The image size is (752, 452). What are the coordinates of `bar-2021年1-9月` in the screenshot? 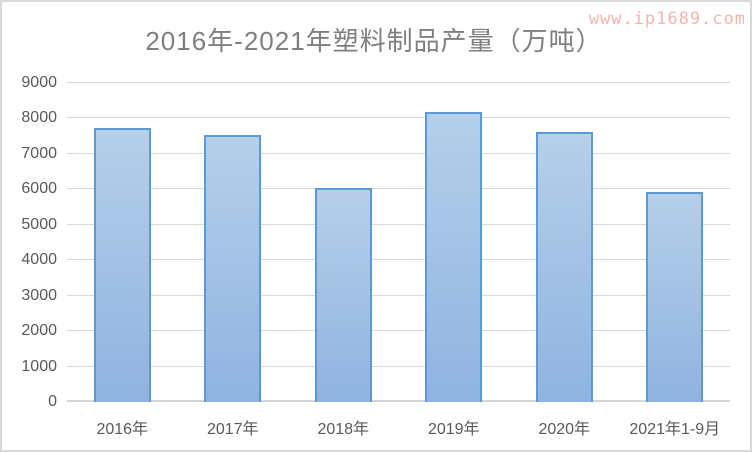 It's located at (675, 296).